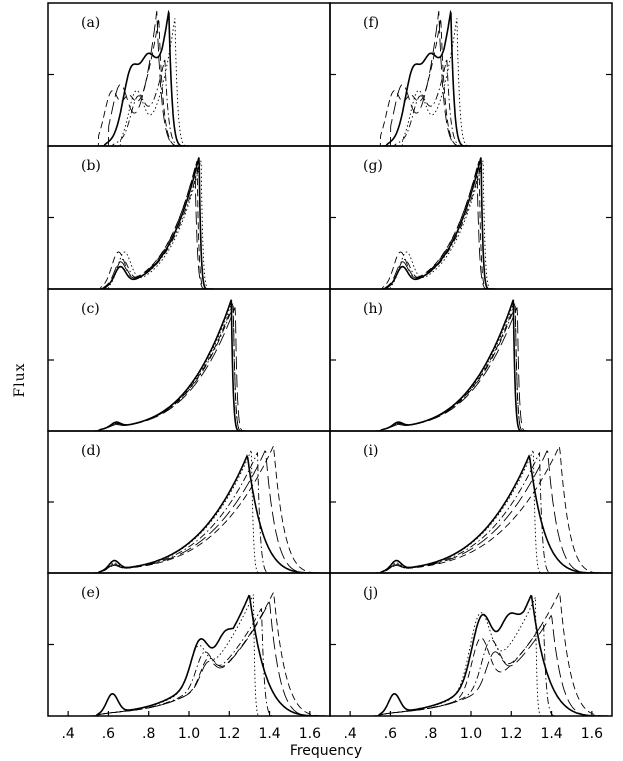 The height and width of the screenshot is (761, 623). Describe the element at coordinates (370, 593) in the screenshot. I see `panel-label: (j)` at that location.